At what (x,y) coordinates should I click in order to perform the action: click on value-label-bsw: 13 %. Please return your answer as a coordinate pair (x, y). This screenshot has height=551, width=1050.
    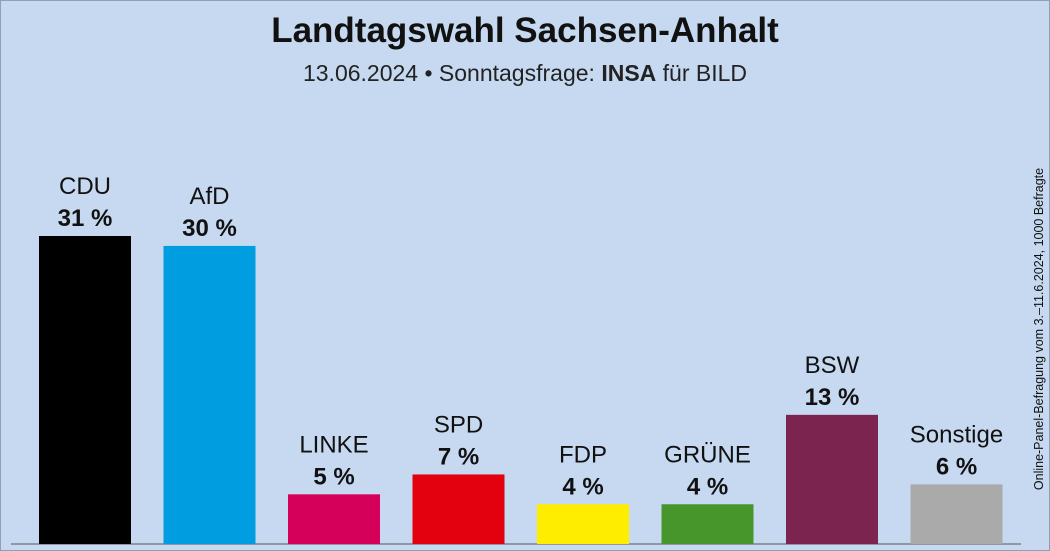
    Looking at the image, I should click on (832, 397).